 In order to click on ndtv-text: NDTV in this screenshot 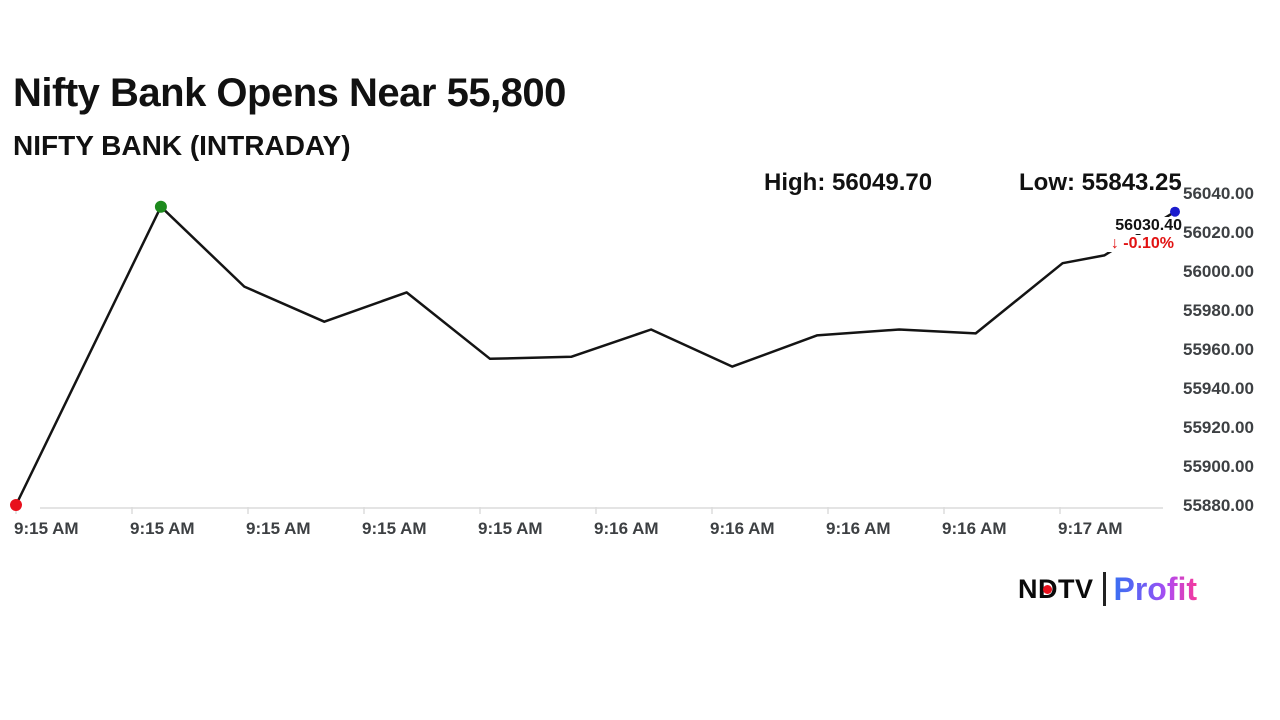, I will do `click(1056, 589)`.